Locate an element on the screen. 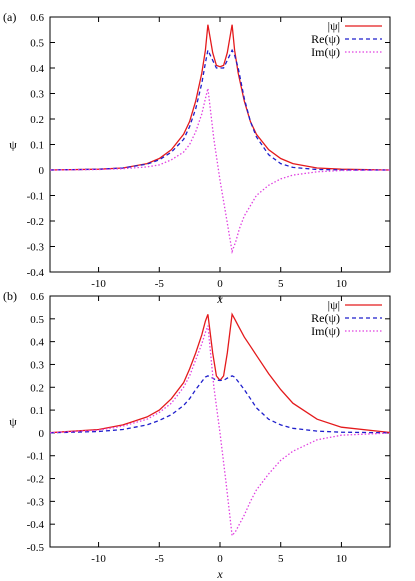 The image size is (415, 581). x-axis-label: x is located at coordinates (219, 574).